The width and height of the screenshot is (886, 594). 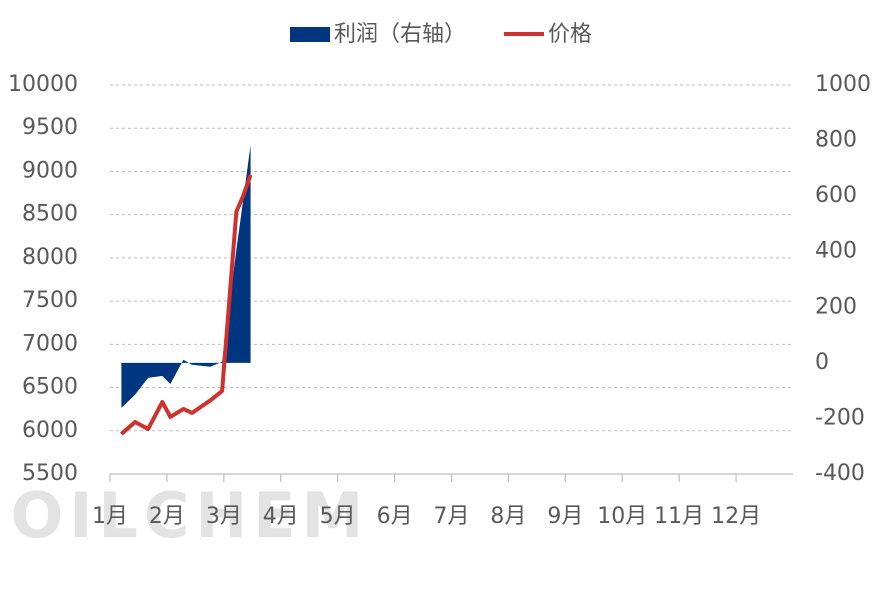 I want to click on x-tick-label: 12月, so click(x=736, y=516).